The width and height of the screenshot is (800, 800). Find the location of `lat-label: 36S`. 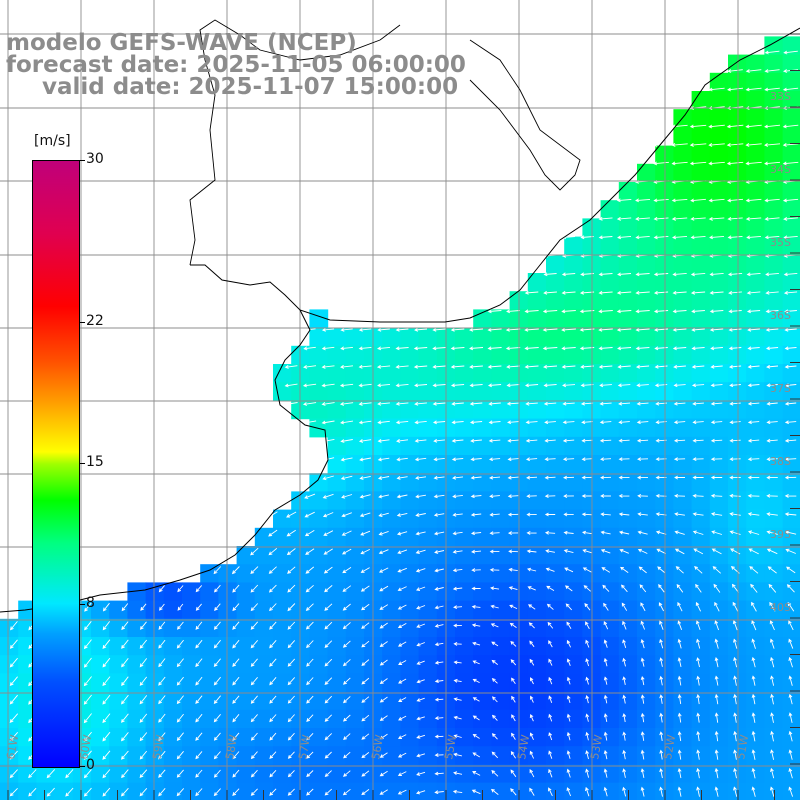

lat-label: 36S is located at coordinates (780, 315).